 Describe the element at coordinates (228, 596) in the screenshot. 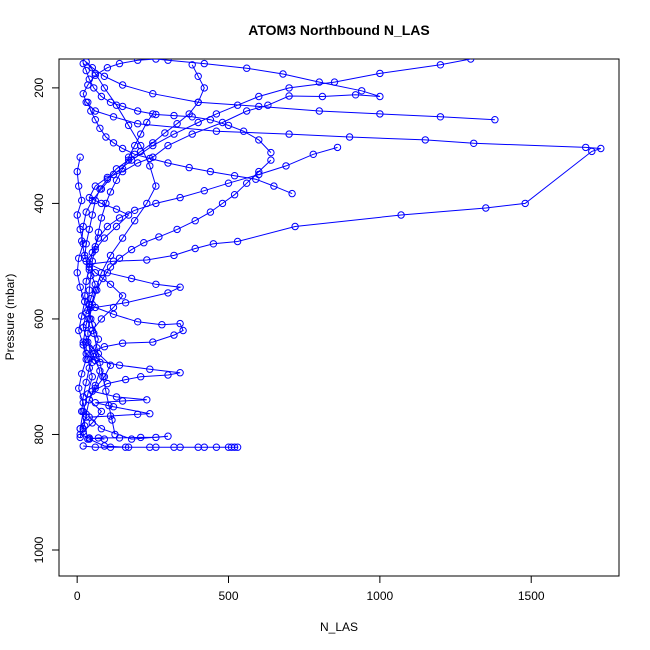

I see `x-tick-label: 500` at that location.